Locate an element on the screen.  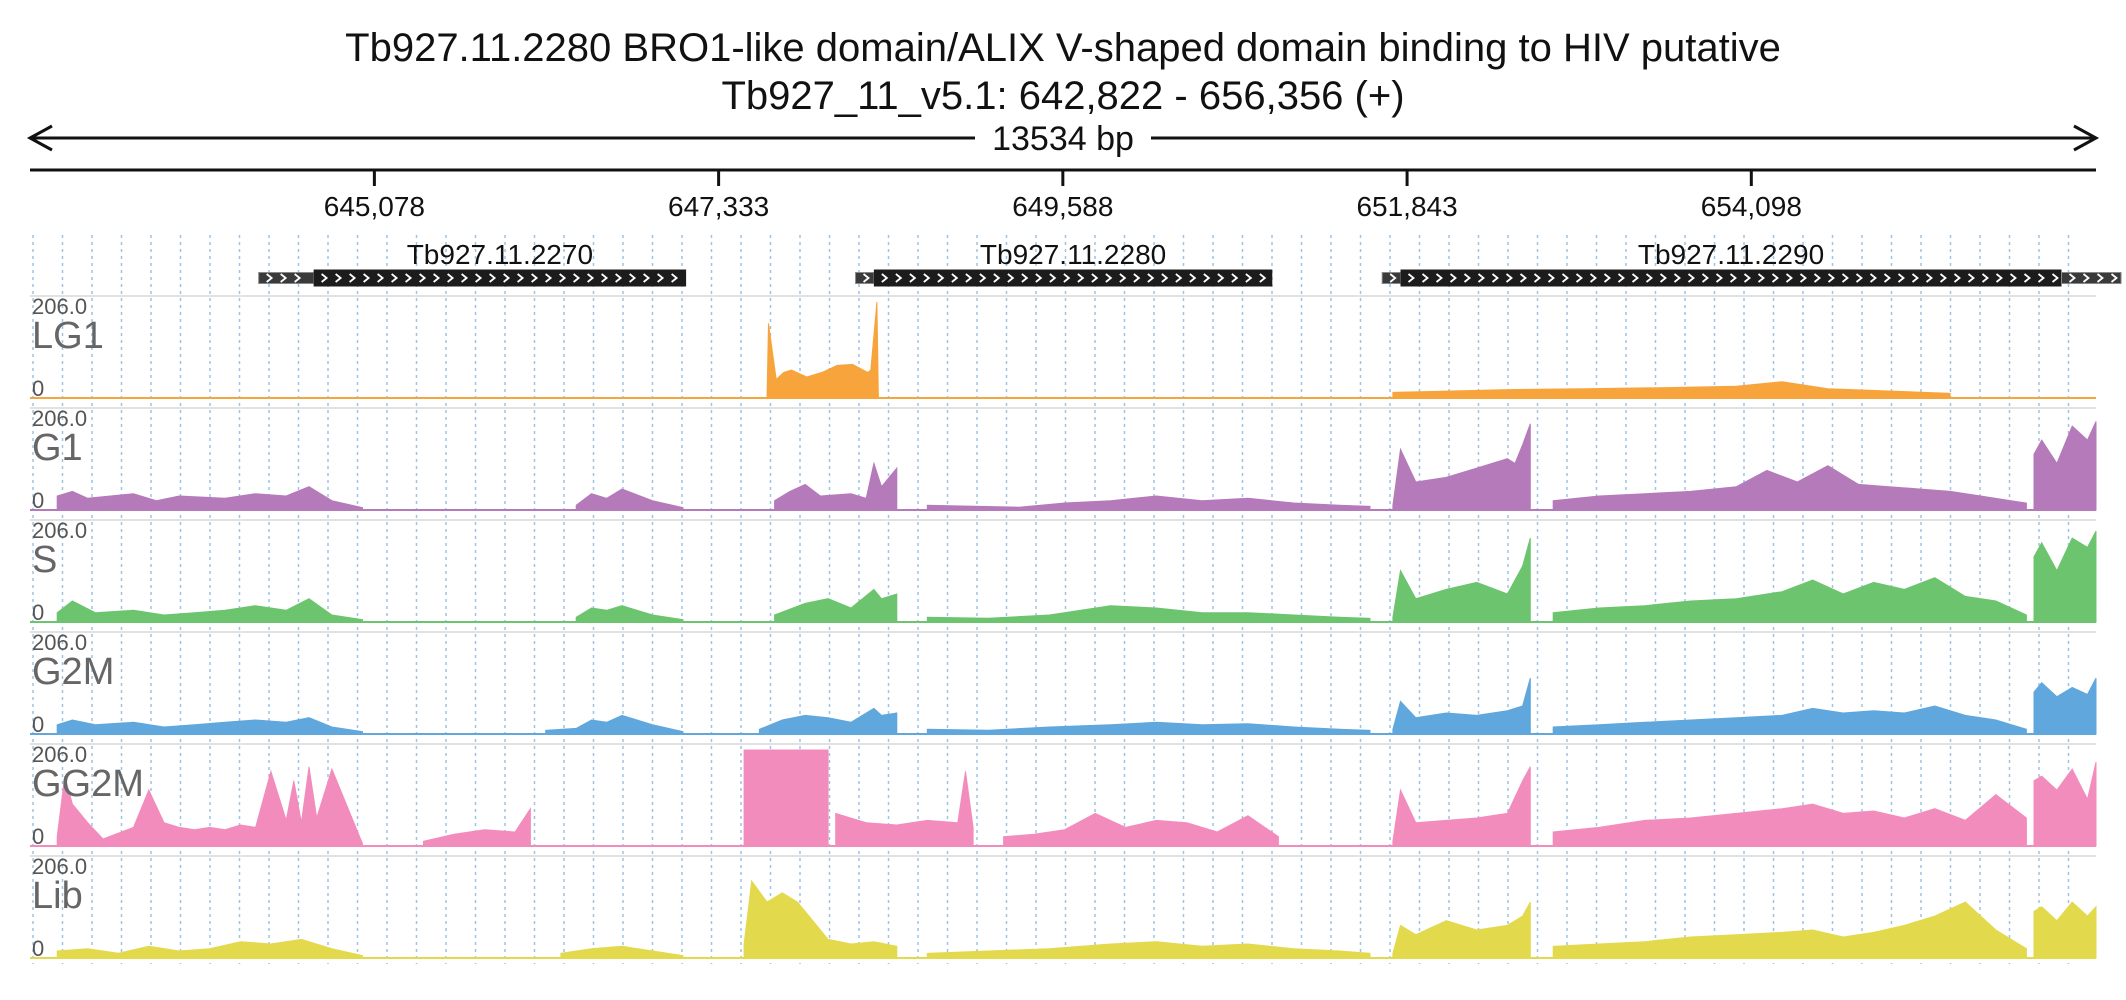
gene-label: Tb927.11.2290 is located at coordinates (1731, 254).